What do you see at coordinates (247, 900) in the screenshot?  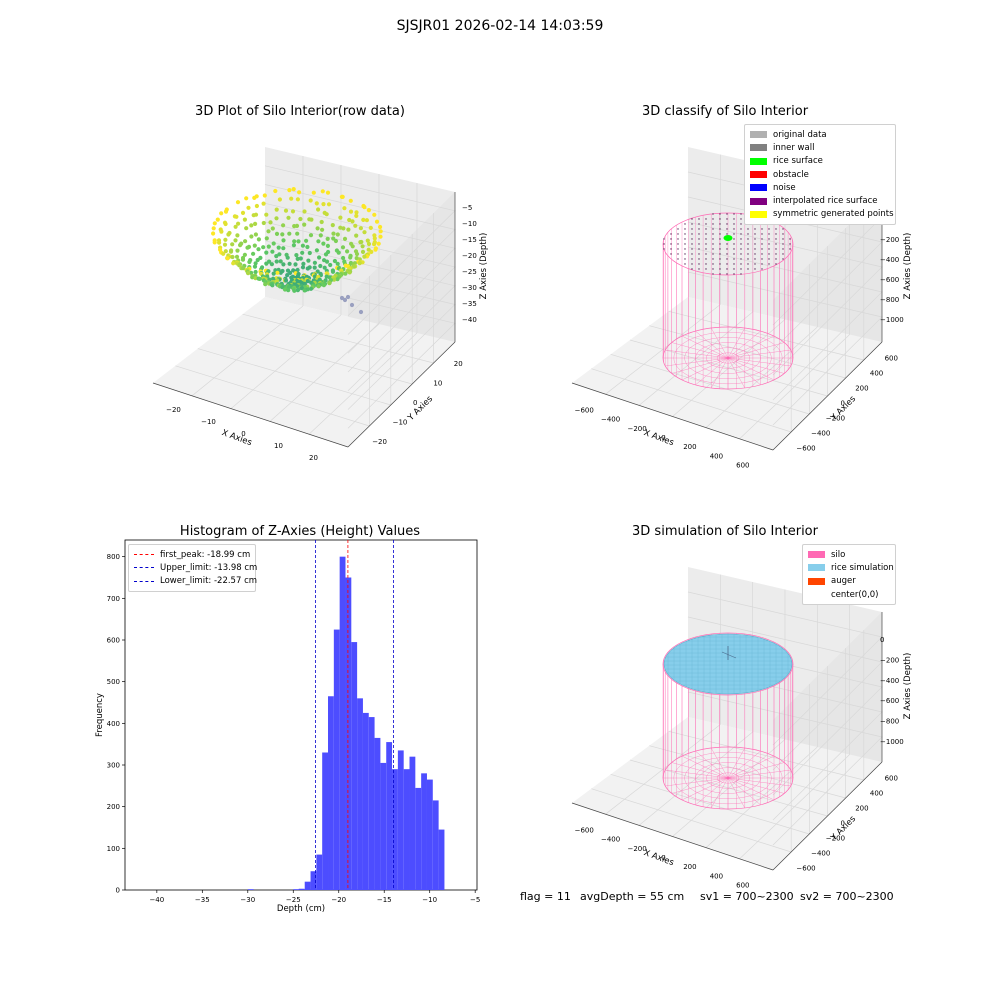 I see `histogram-x-tick-label: −30` at bounding box center [247, 900].